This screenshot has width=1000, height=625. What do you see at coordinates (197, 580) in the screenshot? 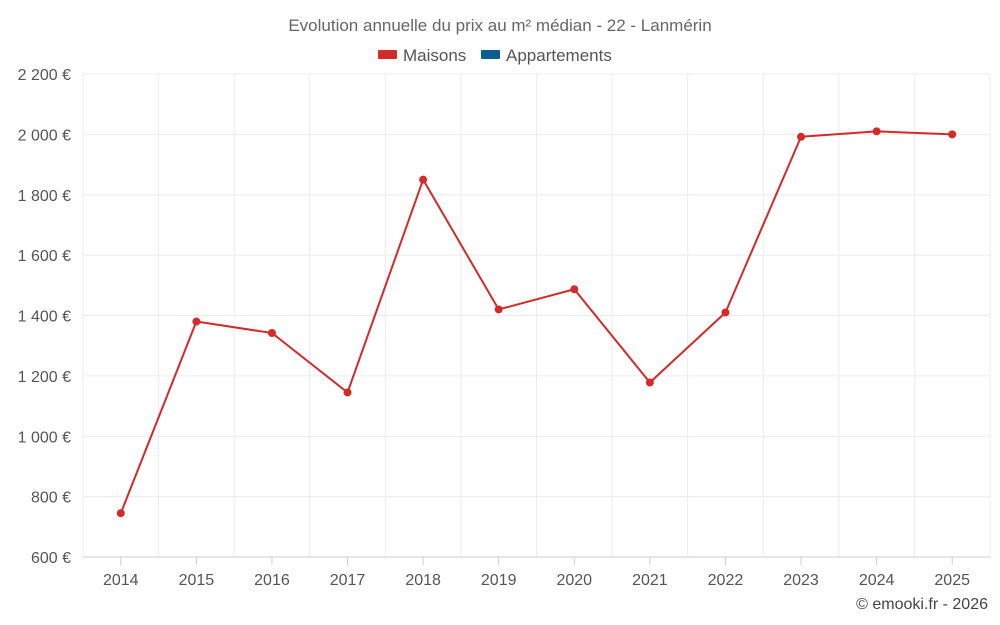
I see `x-tick-label: 2015` at bounding box center [197, 580].